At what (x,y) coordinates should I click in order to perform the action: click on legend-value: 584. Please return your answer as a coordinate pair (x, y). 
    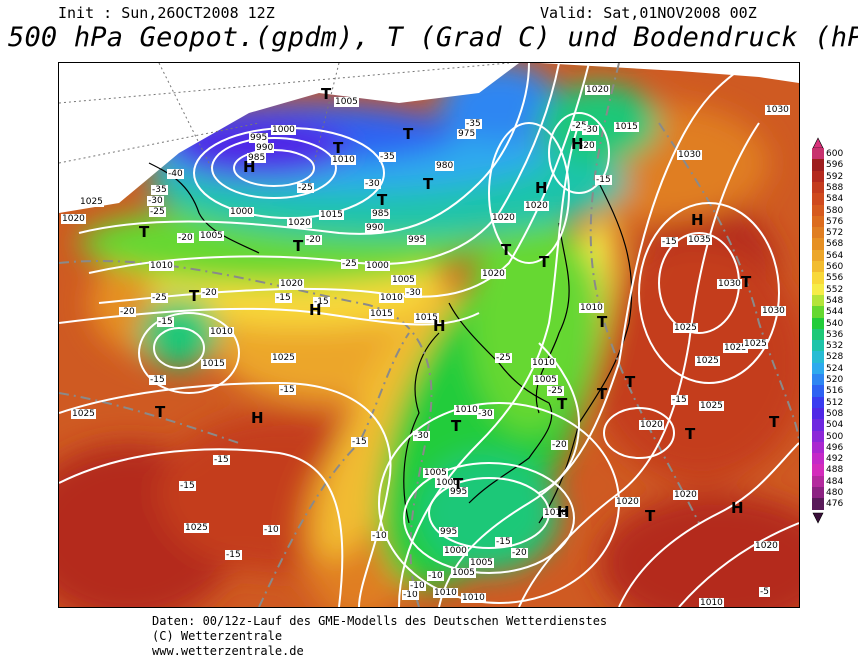
    Looking at the image, I should click on (835, 199).